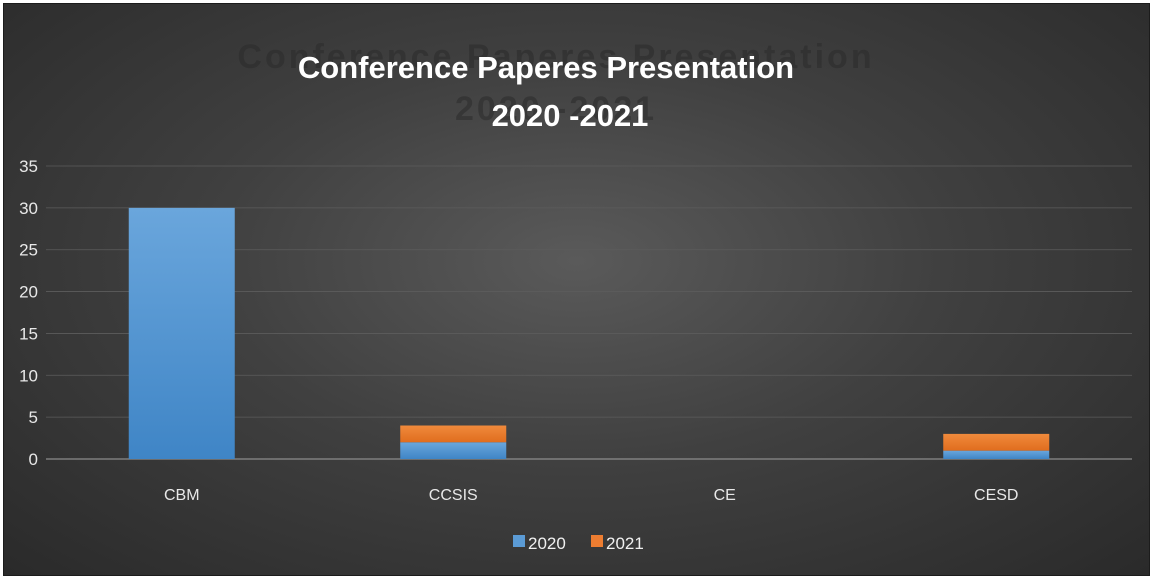 This screenshot has height=579, width=1153. Describe the element at coordinates (996, 495) in the screenshot. I see `x-category-label: CESD` at that location.